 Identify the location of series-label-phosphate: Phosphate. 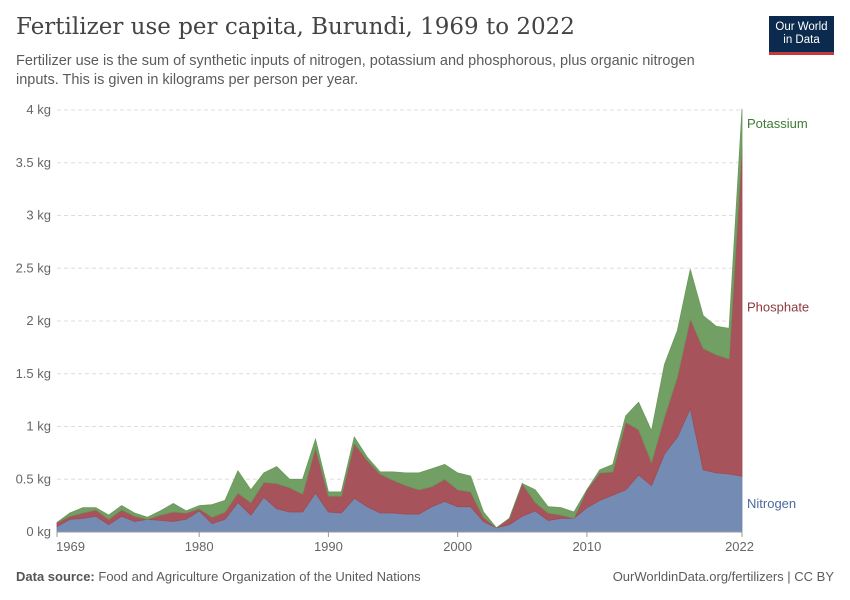
(778, 307).